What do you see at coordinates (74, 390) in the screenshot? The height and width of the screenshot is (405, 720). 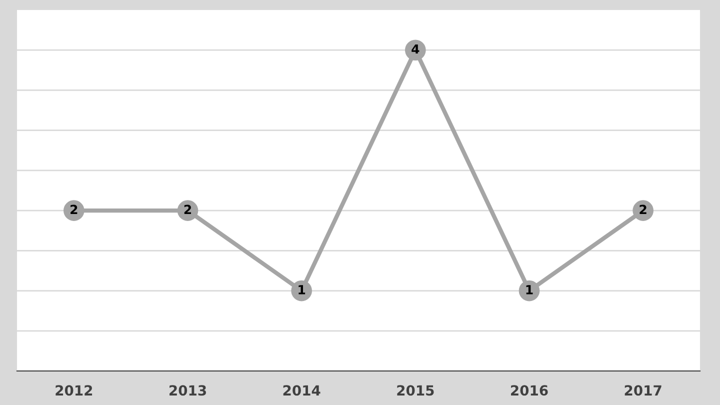 I see `x-tick-label: 2012` at bounding box center [74, 390].